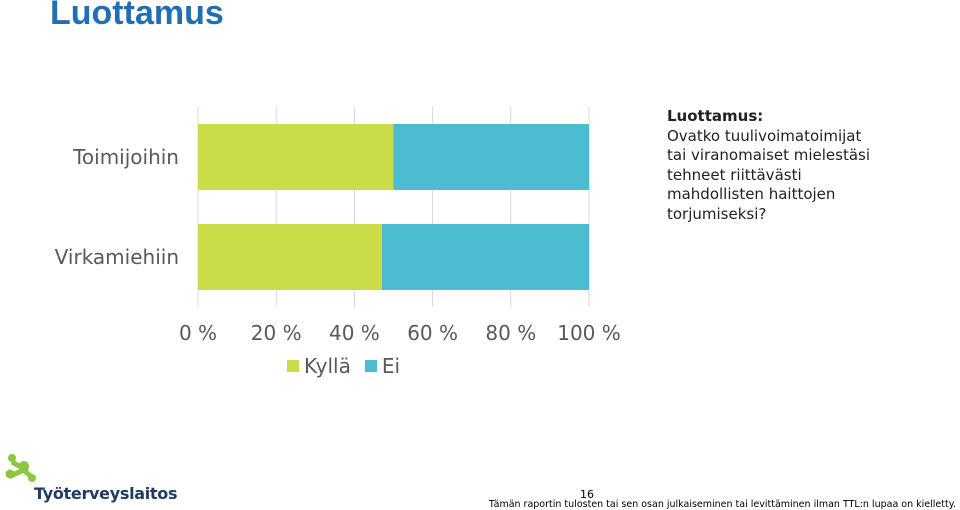 Image resolution: width=960 pixels, height=510 pixels. I want to click on legend-label-ei: Ei, so click(391, 366).